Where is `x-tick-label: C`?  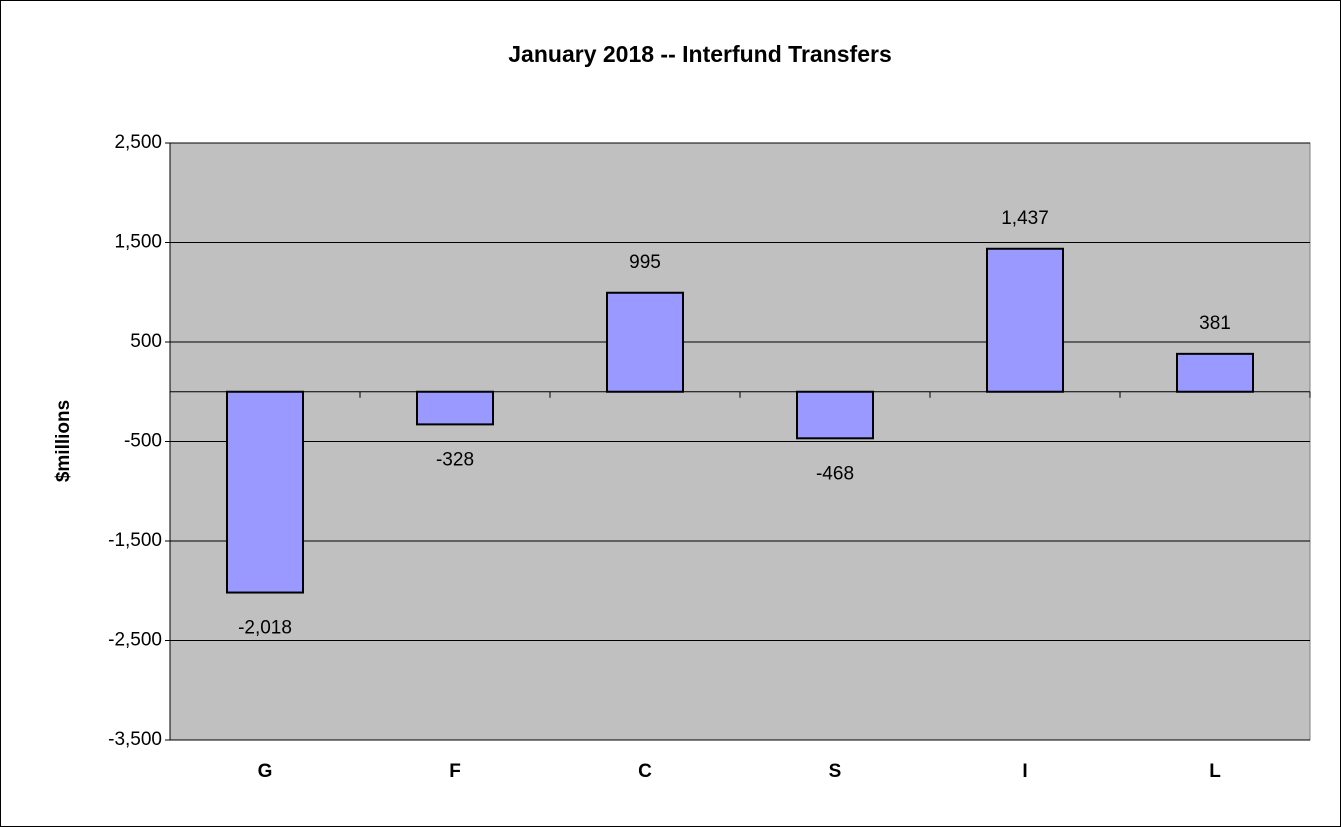
x-tick-label: C is located at coordinates (645, 771).